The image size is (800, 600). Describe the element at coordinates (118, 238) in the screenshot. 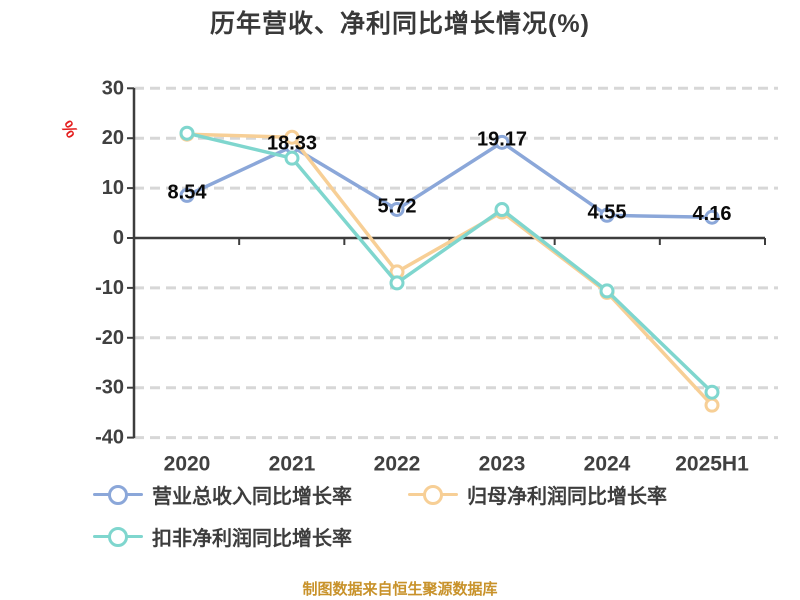

I see `y-axis-tick-label: 0` at that location.